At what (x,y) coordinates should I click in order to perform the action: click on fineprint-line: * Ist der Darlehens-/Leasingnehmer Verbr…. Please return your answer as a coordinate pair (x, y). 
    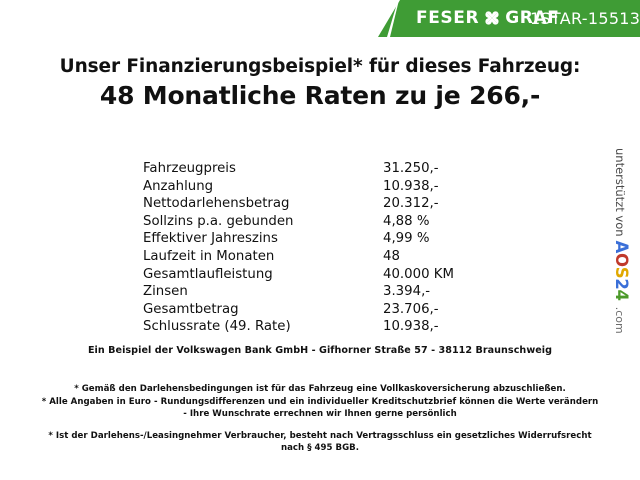
    Looking at the image, I should click on (320, 435).